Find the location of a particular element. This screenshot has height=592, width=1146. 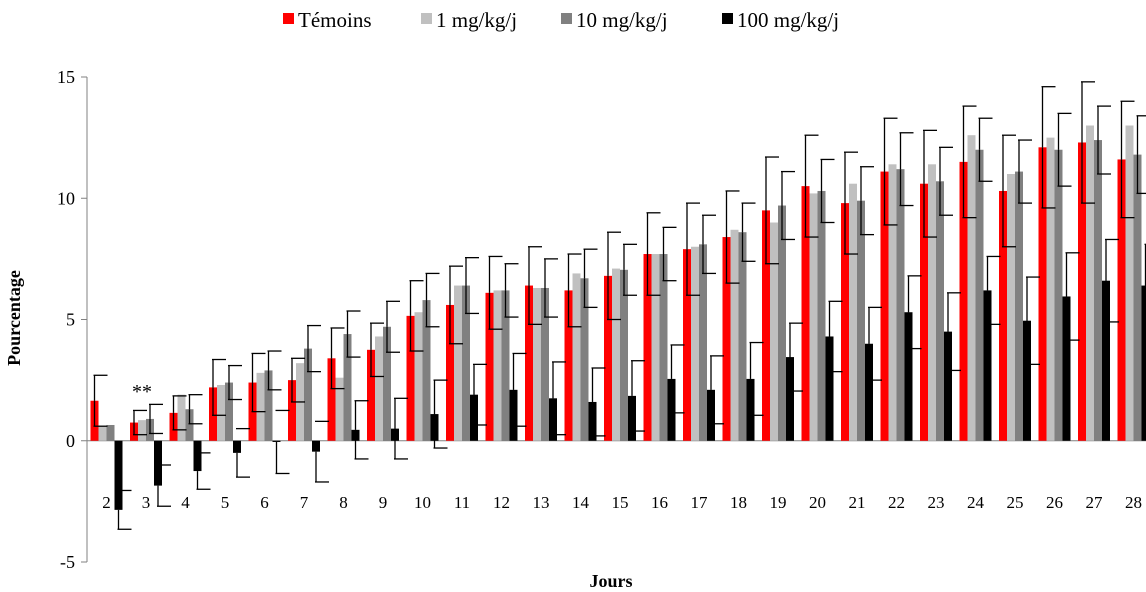

x-axis-title: Jours is located at coordinates (610, 581).